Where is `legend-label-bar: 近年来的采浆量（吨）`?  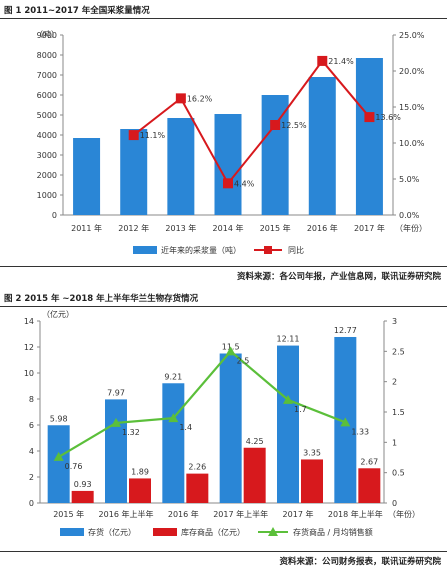
legend-label-bar: 近年来的采浆量（吨） is located at coordinates (201, 250).